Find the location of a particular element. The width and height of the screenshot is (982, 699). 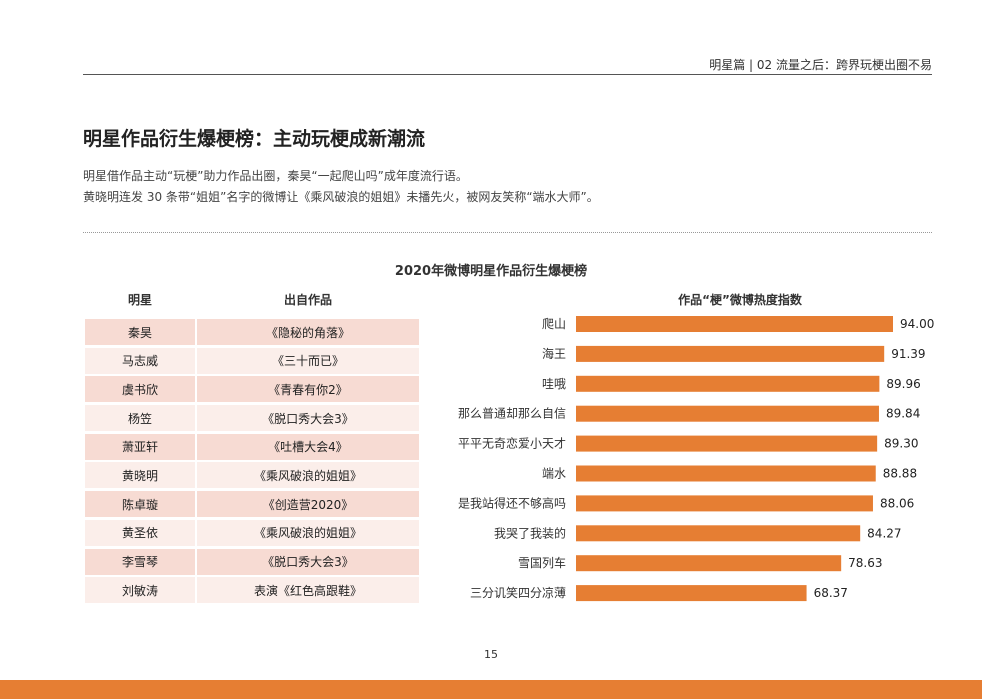

table-header: 明星 出自作品 is located at coordinates (252, 299).